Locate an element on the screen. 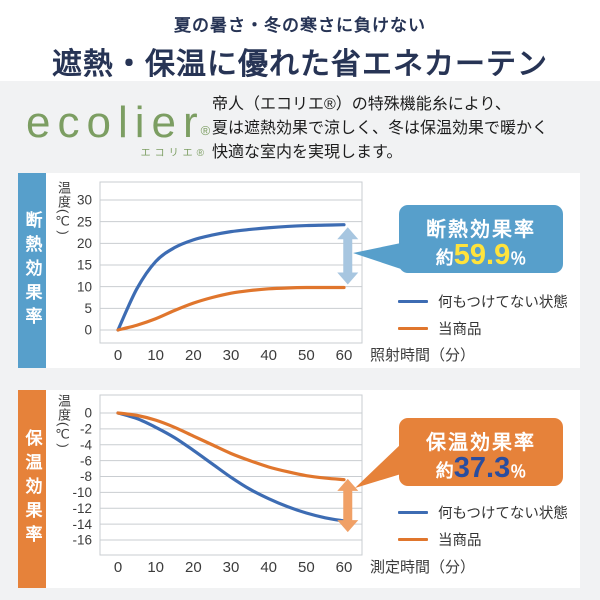  side-tab-label: 断熱効果率 is located at coordinates (32, 270).